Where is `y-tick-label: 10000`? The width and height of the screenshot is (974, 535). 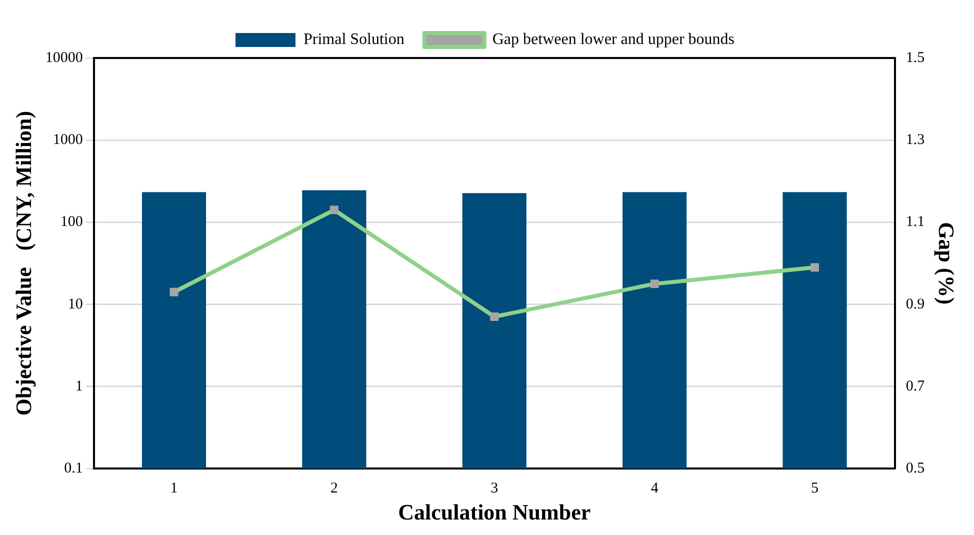
y-tick-label: 10000 is located at coordinates (64, 58).